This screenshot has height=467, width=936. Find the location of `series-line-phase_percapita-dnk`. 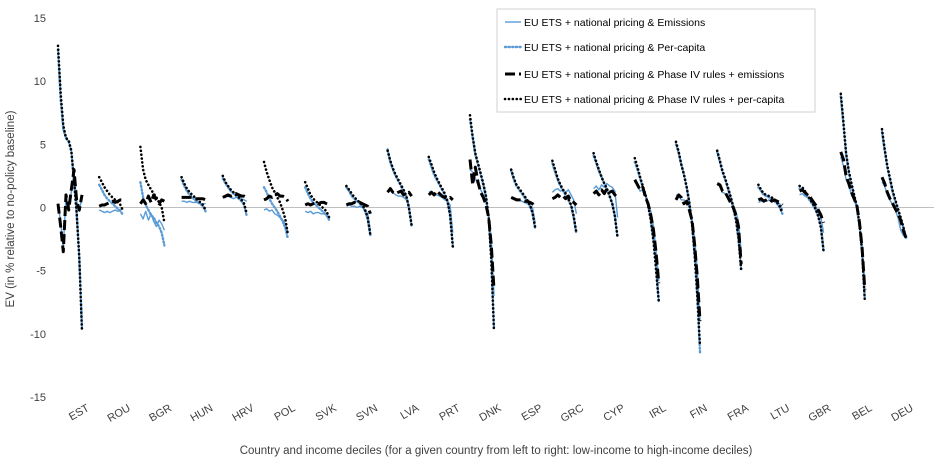

series-line-phase_percapita-dnk is located at coordinates (482, 223).